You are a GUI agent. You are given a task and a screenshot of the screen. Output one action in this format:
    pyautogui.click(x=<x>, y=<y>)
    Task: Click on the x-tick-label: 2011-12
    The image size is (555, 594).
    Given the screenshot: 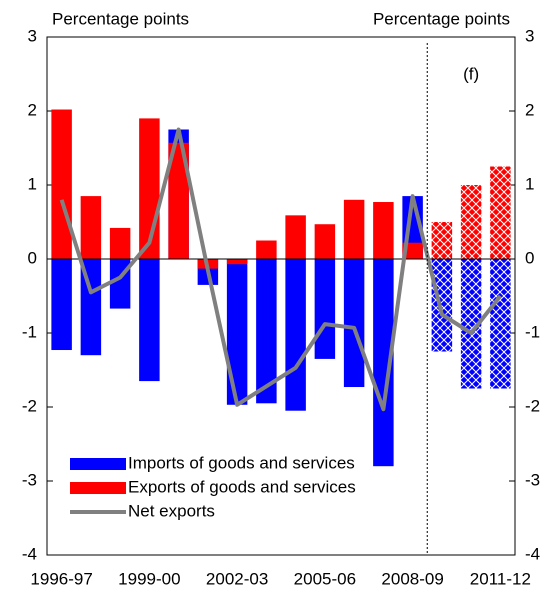 What is the action you would take?
    pyautogui.click(x=500, y=578)
    